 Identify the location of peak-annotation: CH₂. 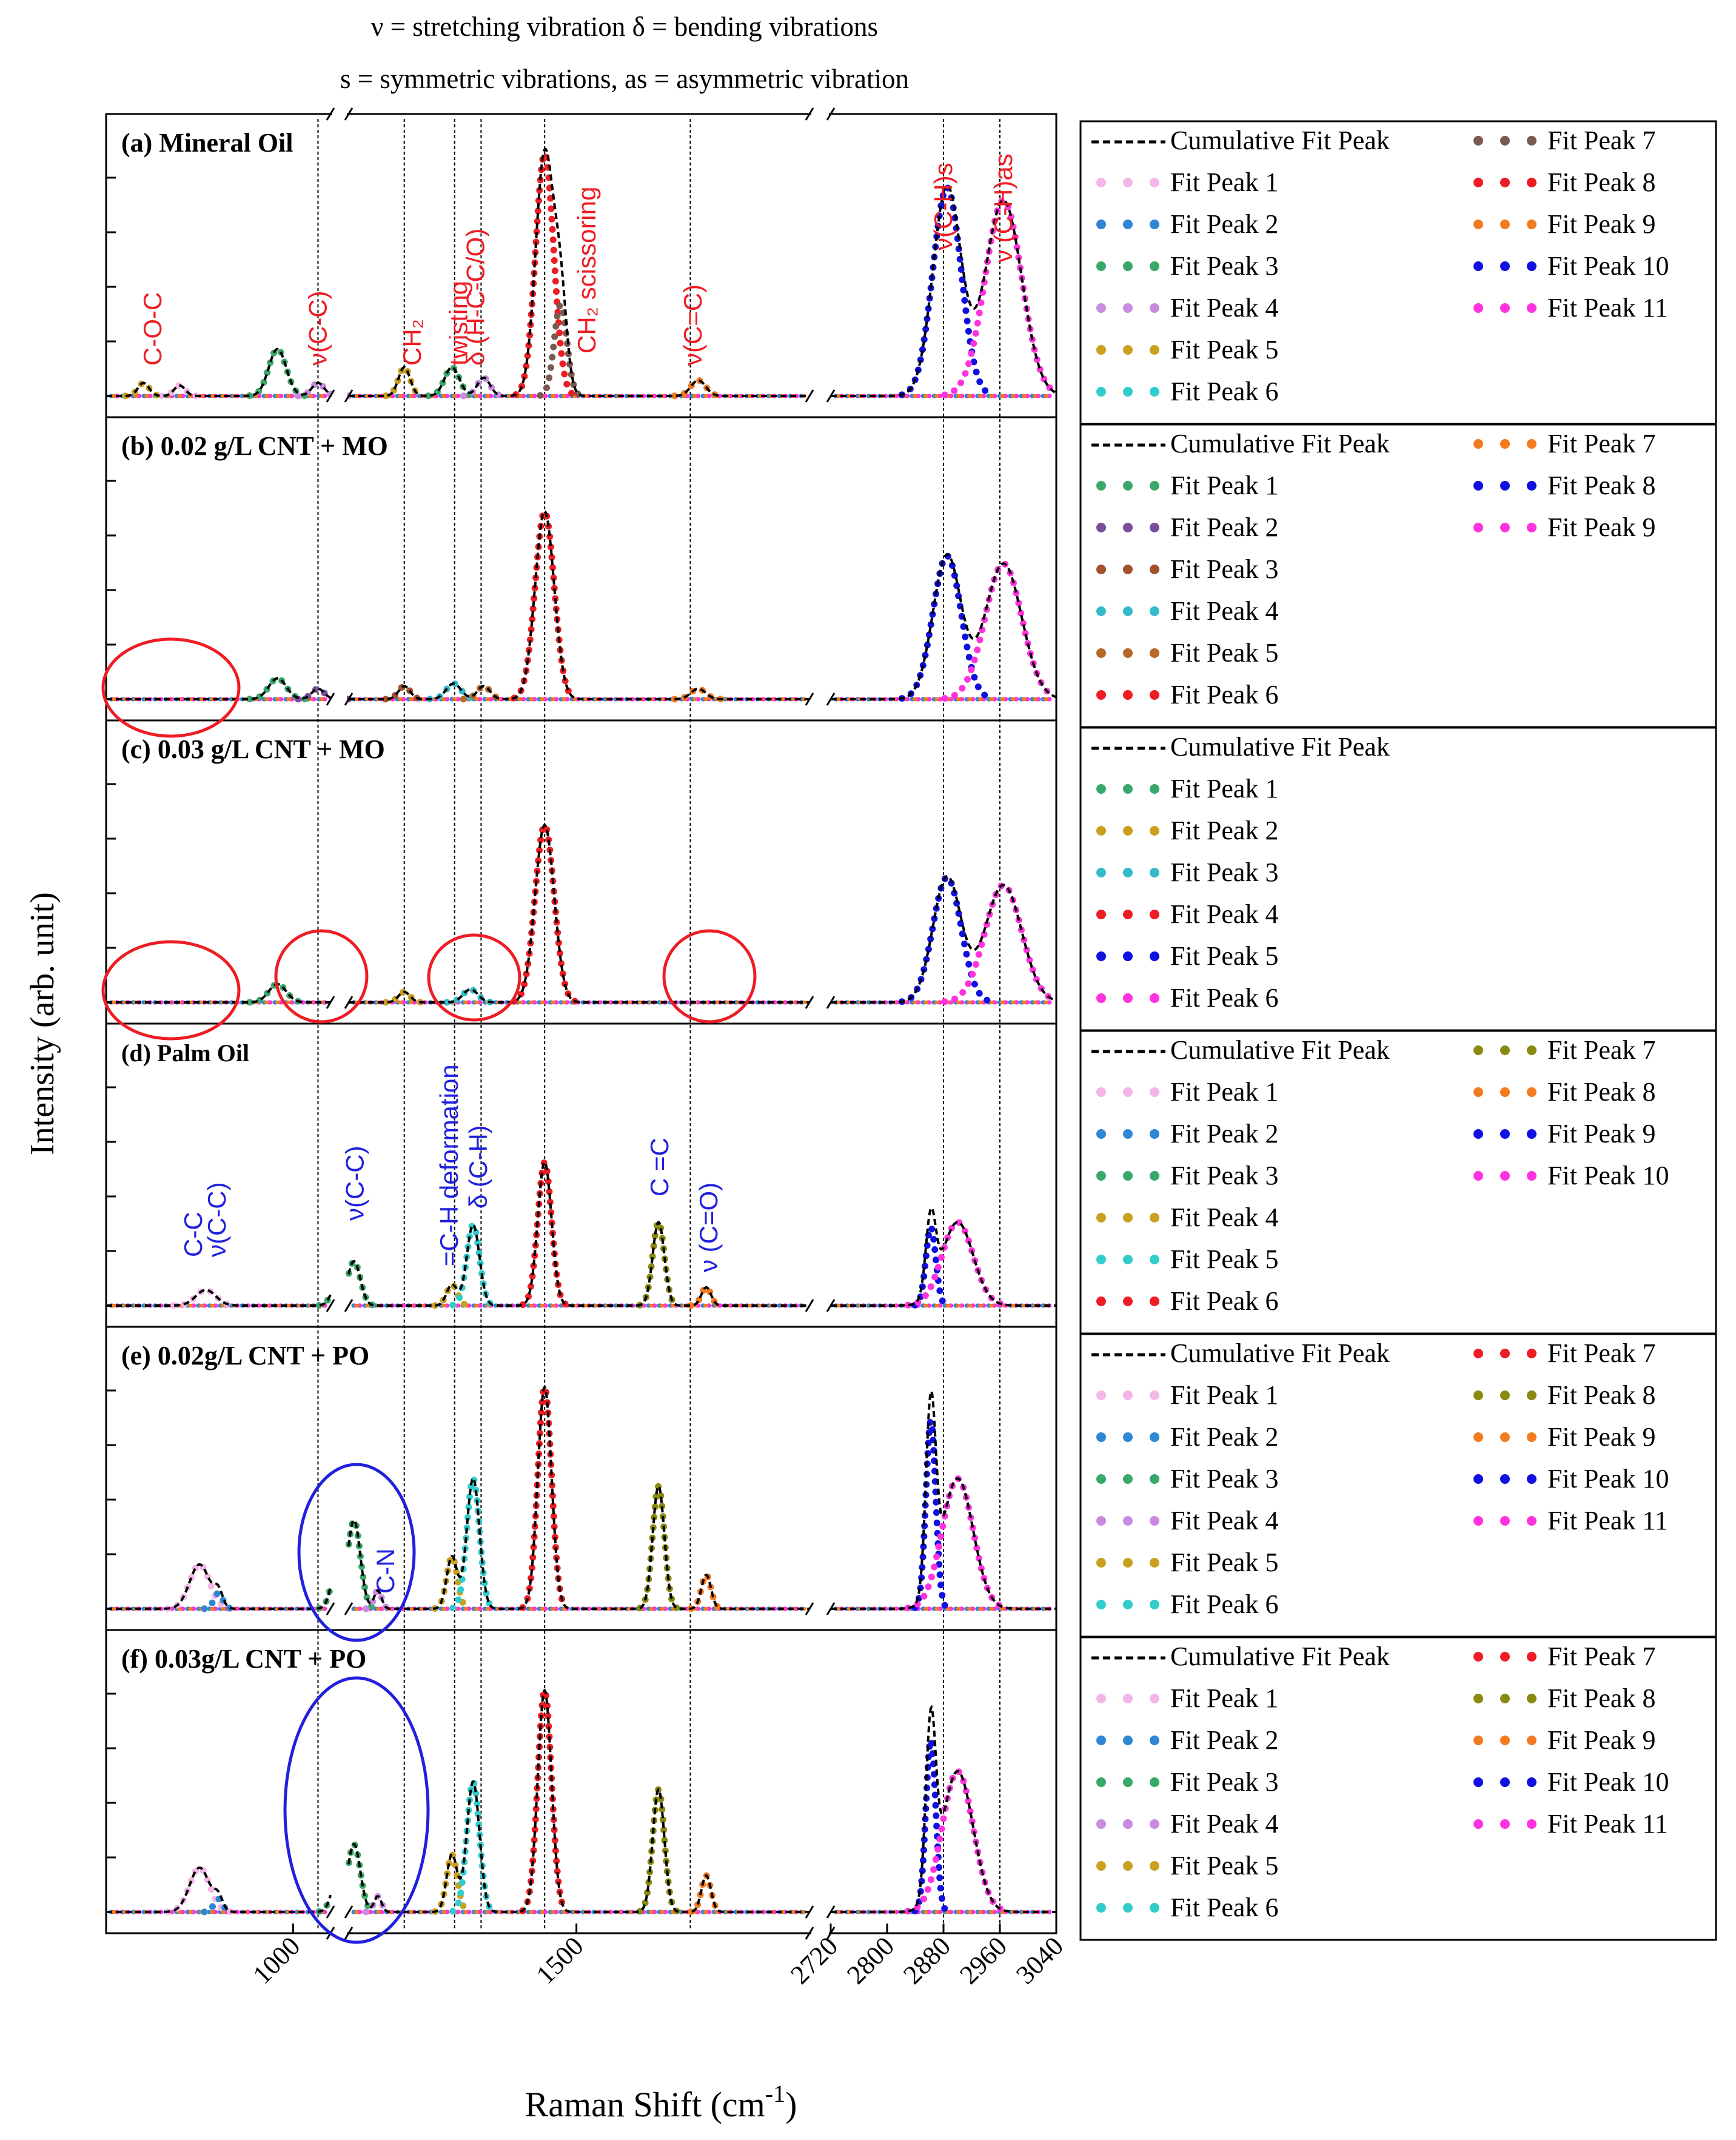
(412, 342).